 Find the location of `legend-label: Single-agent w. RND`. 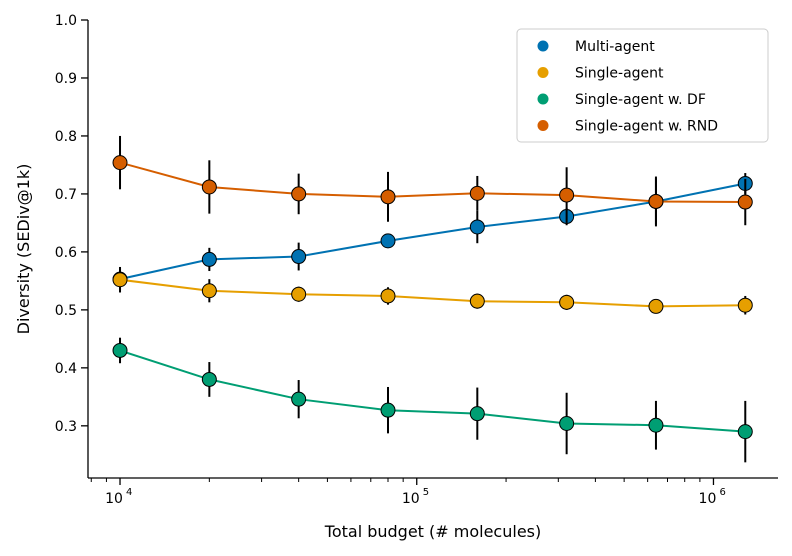

legend-label: Single-agent w. RND is located at coordinates (646, 127).